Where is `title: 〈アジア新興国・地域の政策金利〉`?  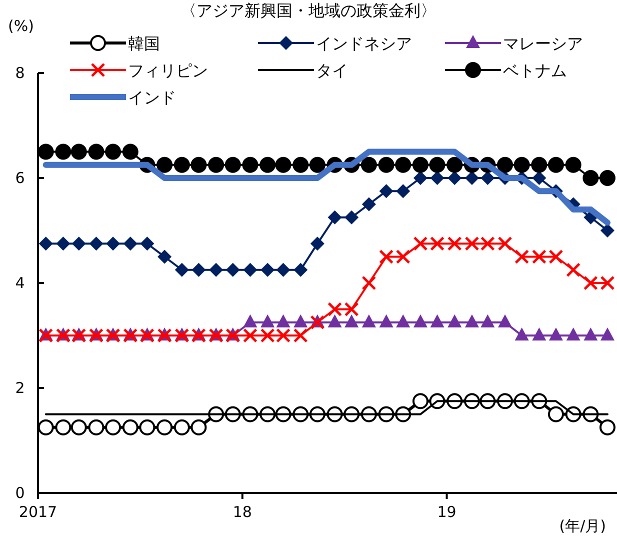
title: 〈アジア新興国・地域の政策金利〉 is located at coordinates (308, 10).